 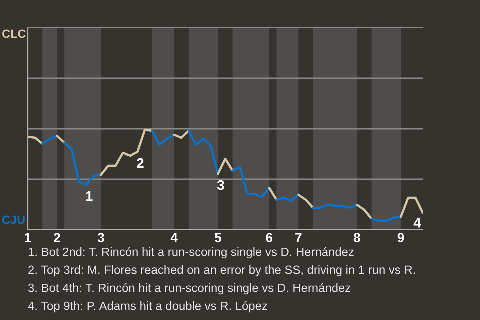 I want to click on x-tick-label: 4, so click(x=174, y=237).